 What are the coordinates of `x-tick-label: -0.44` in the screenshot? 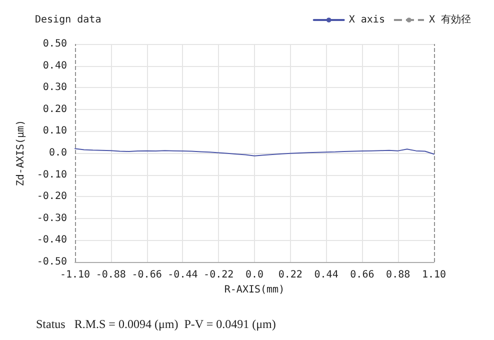 It's located at (183, 275).